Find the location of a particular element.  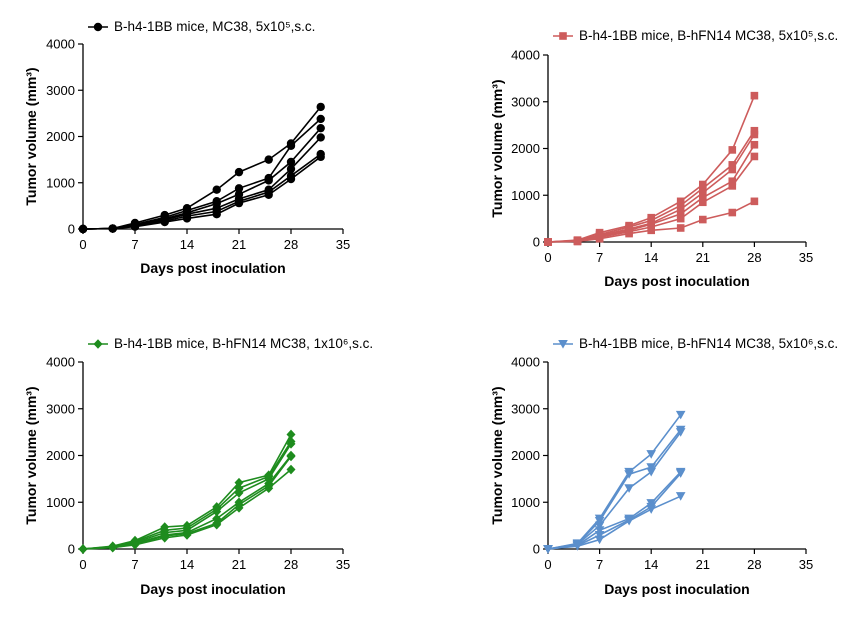

y-tick-label: 4000 is located at coordinates (60, 362).